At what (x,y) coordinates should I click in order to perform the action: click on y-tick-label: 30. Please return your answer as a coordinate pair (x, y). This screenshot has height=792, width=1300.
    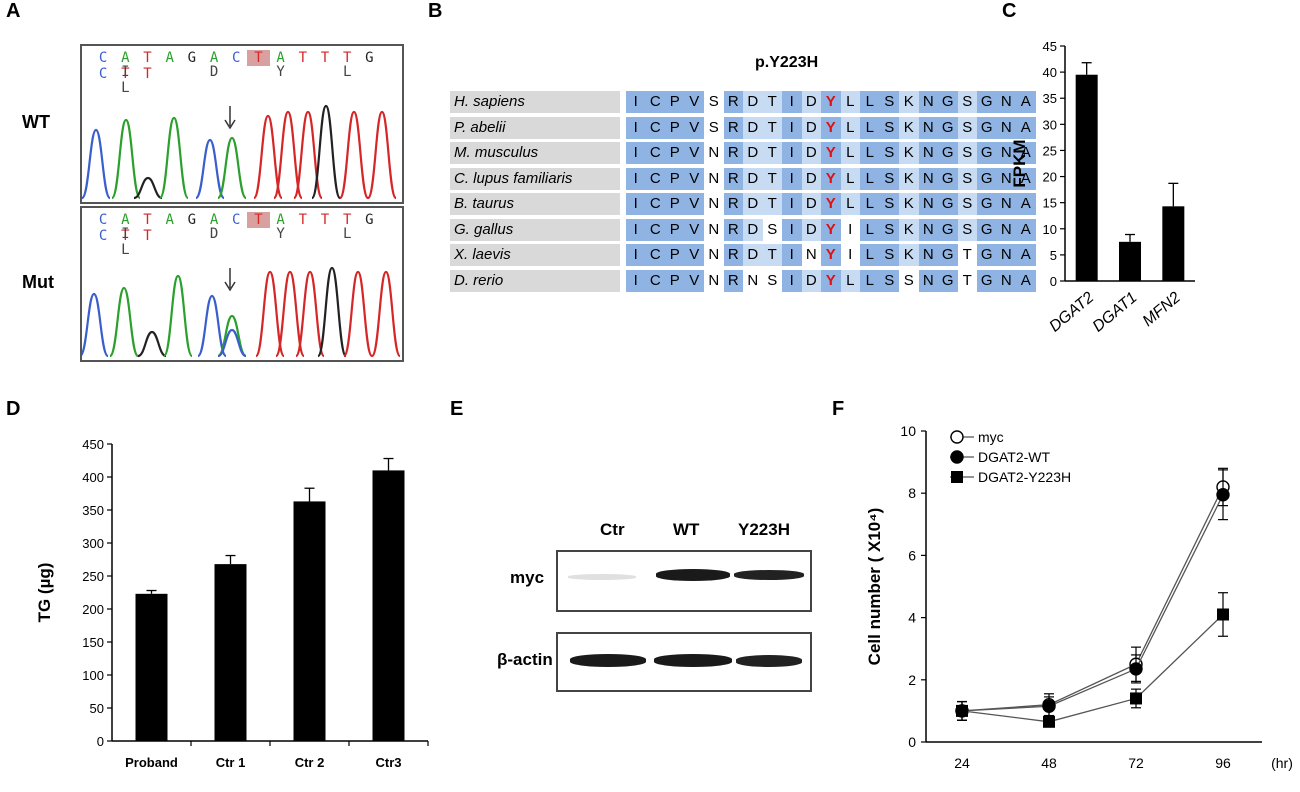
    Looking at the image, I should click on (1050, 124).